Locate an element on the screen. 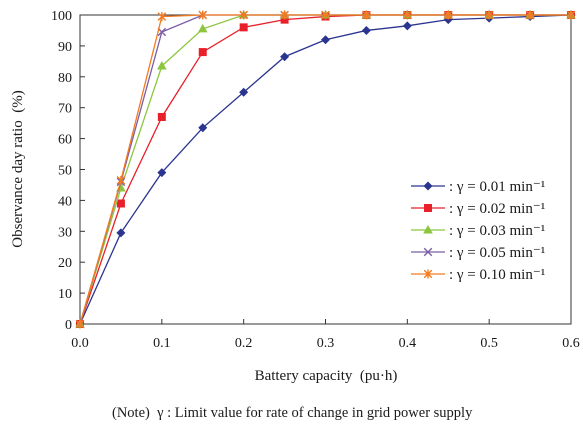  y-tick-label: 100 is located at coordinates (61, 16).